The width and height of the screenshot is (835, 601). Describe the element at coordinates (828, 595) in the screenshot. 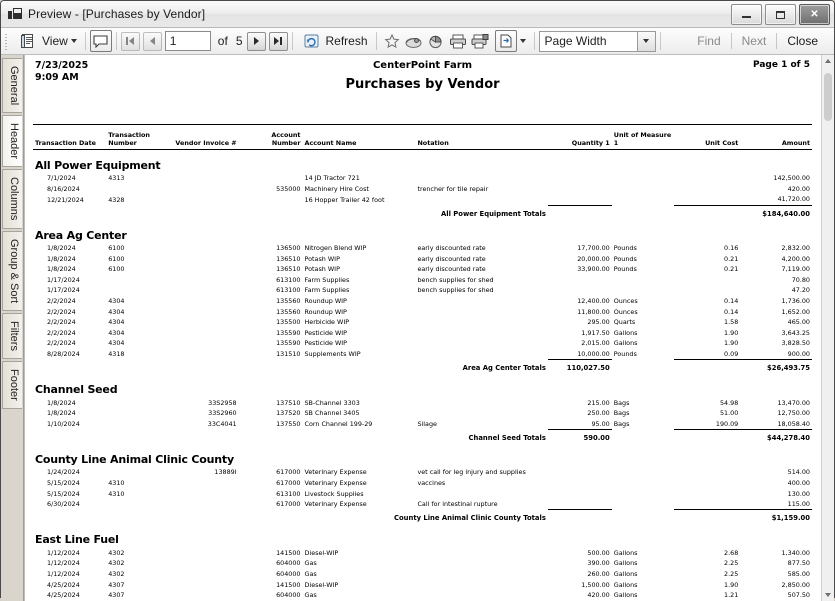

I see `scroll-down-button` at that location.